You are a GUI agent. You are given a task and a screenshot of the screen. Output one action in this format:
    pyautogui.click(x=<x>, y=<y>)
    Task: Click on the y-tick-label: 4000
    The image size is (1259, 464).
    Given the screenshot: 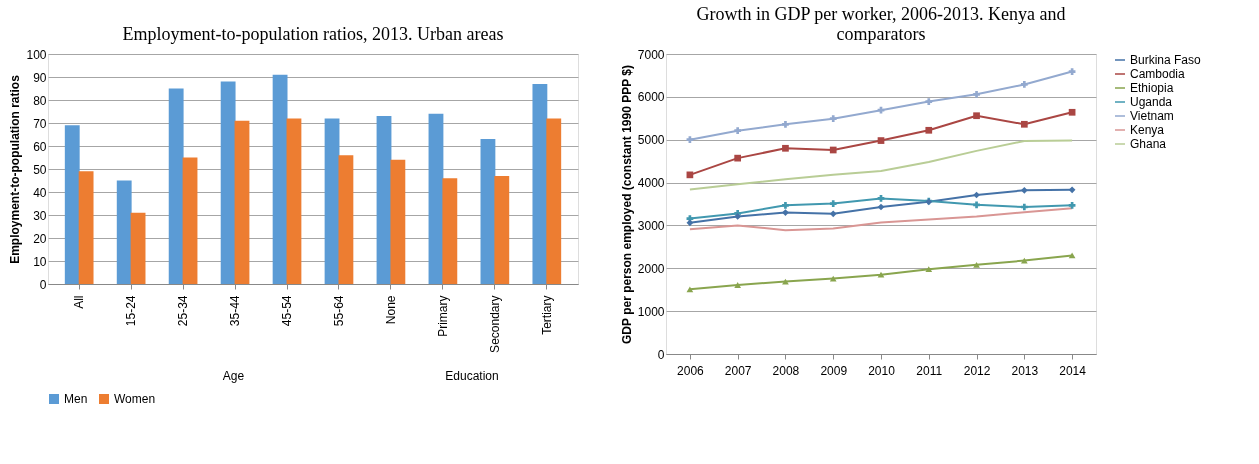 What is the action you would take?
    pyautogui.click(x=651, y=183)
    